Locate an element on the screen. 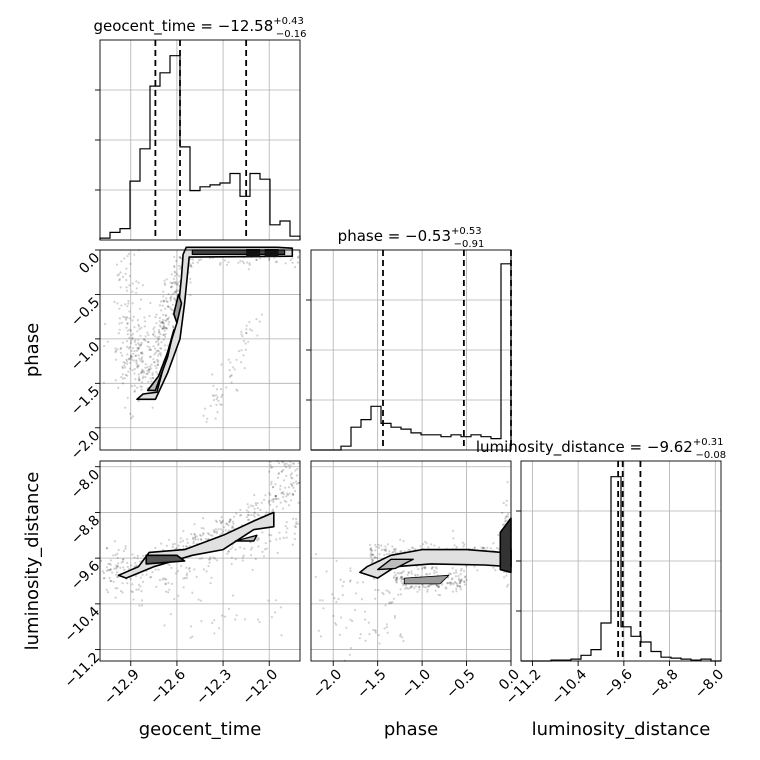  x-axis-label-phase: phase is located at coordinates (411, 729).